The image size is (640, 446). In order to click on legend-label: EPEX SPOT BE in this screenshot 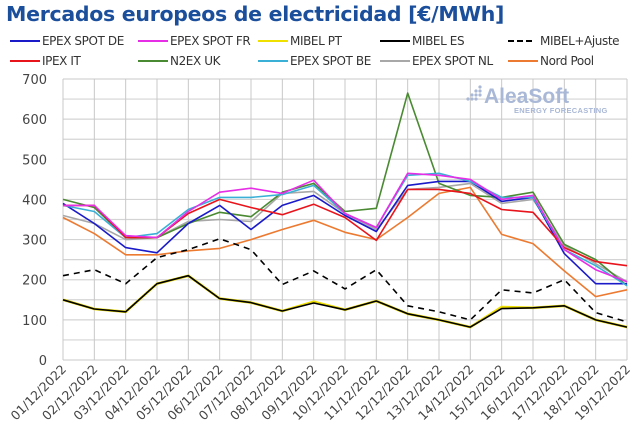, I will do `click(330, 61)`.